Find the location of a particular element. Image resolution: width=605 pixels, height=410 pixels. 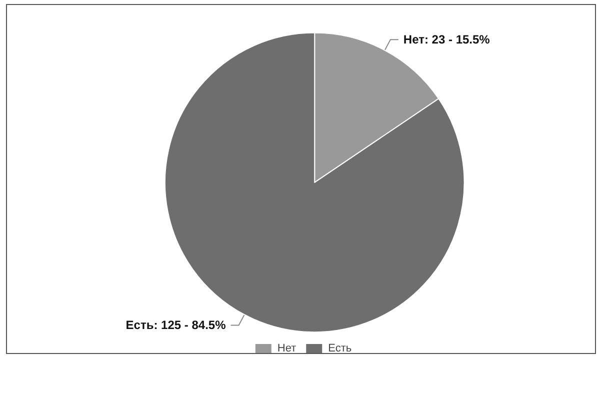

legend-label: Нет is located at coordinates (286, 348).